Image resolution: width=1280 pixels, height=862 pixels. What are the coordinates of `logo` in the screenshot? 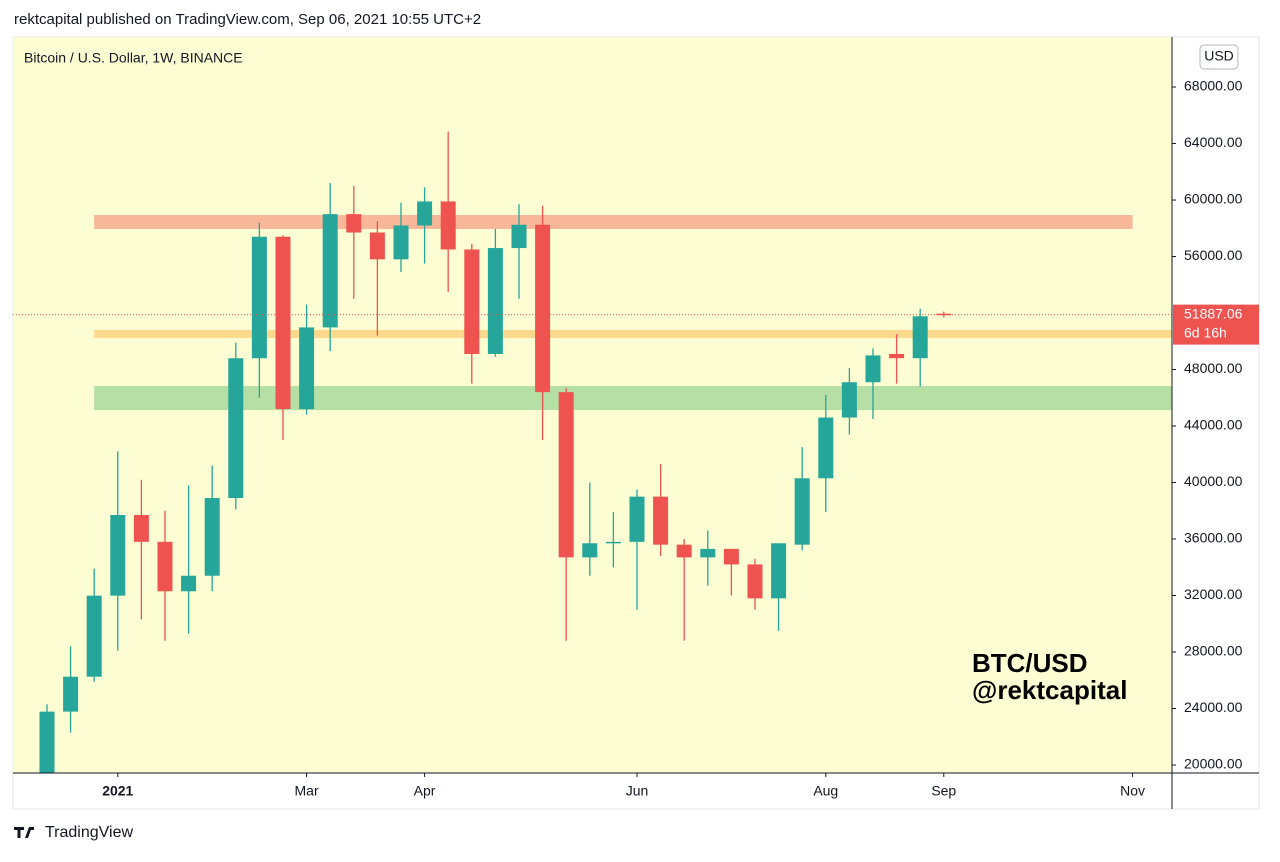 It's located at (24, 832).